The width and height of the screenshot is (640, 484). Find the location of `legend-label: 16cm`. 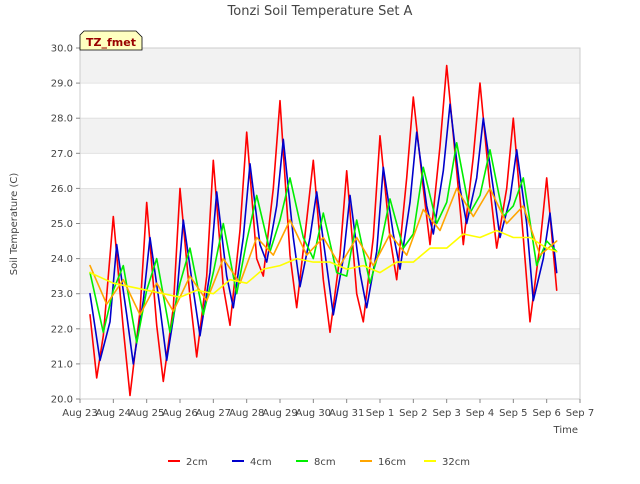

legend-label: 16cm is located at coordinates (392, 462).